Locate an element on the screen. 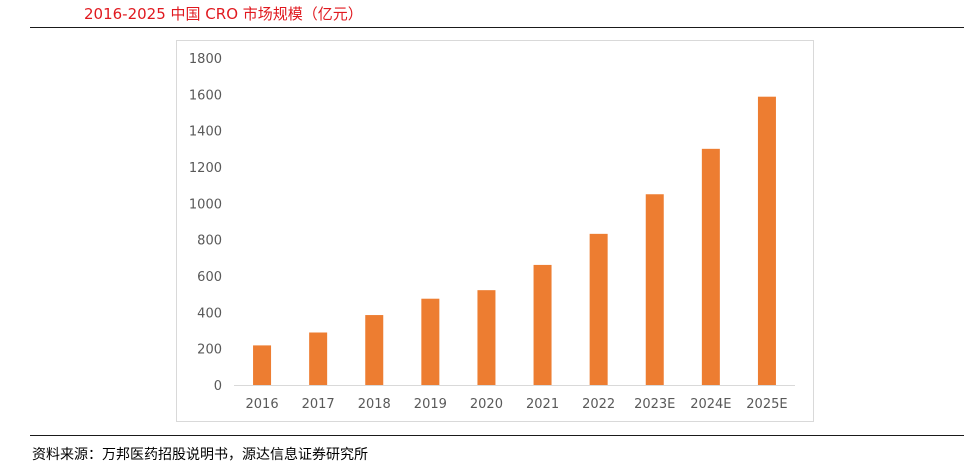  bar-2017 is located at coordinates (318, 358).